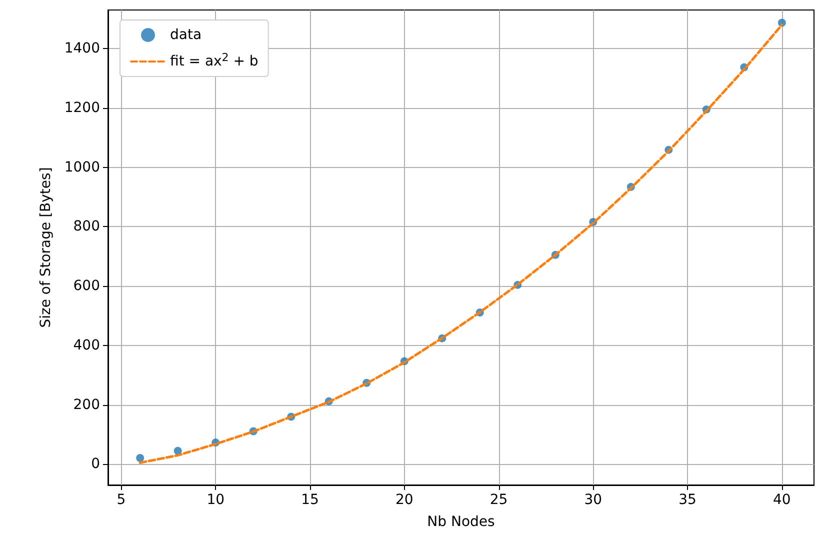  Describe the element at coordinates (404, 500) in the screenshot. I see `x-tick-label: 20` at that location.